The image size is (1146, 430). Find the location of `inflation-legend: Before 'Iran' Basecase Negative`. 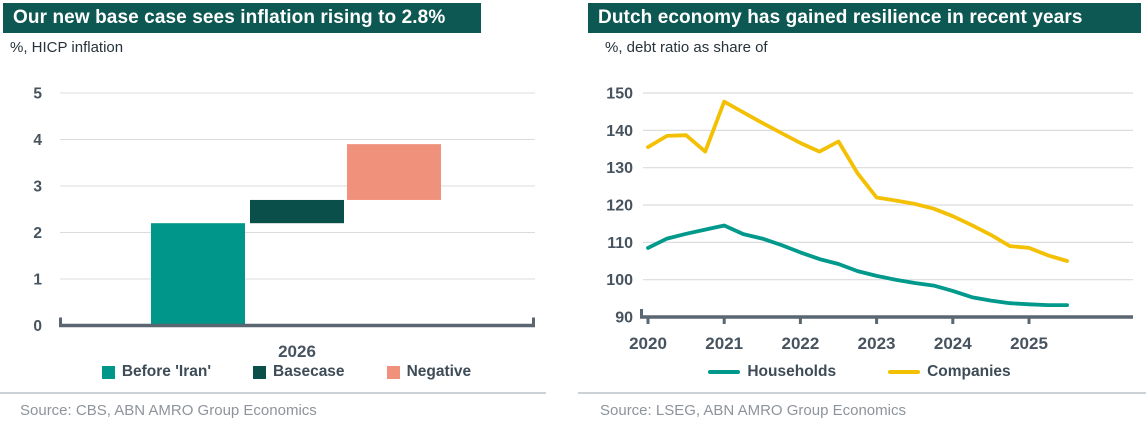

inflation-legend: Before 'Iran' Basecase Negative is located at coordinates (286, 372).